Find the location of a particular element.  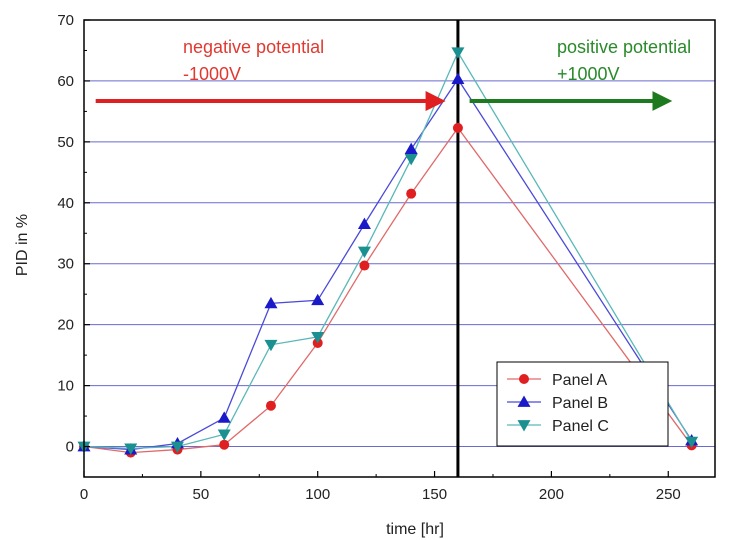

x-tick-label-200: 200 is located at coordinates (551, 494).